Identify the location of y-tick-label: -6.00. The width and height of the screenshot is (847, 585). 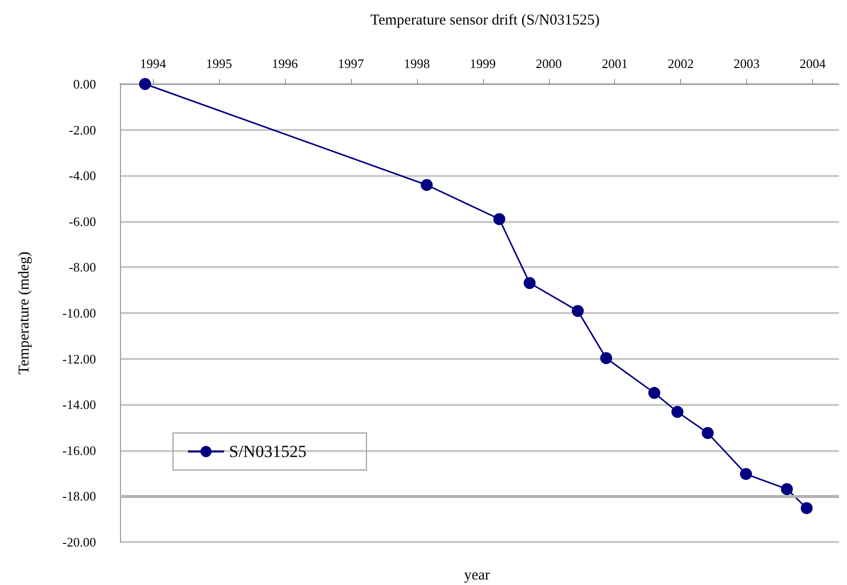
(82, 221).